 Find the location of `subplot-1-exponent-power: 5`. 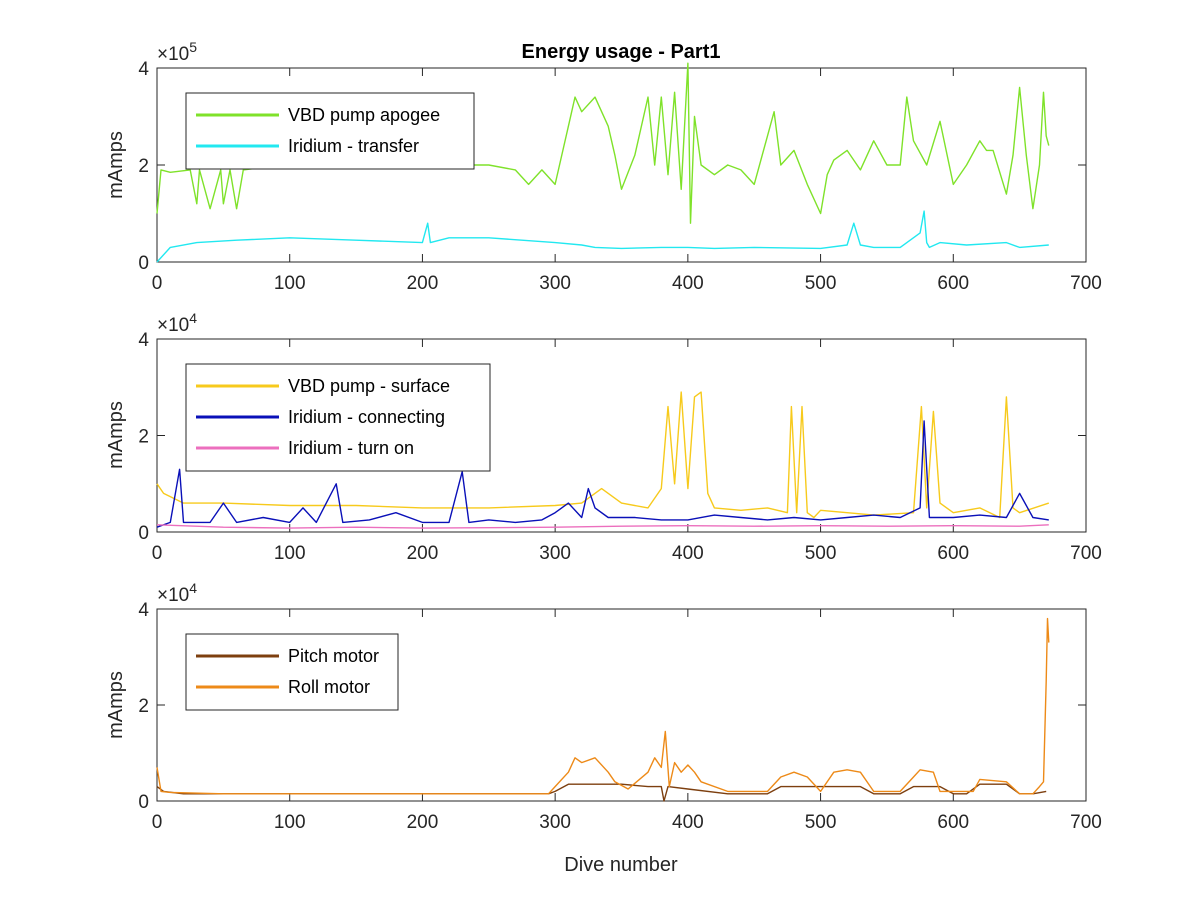

subplot-1-exponent-power: 5 is located at coordinates (193, 47).